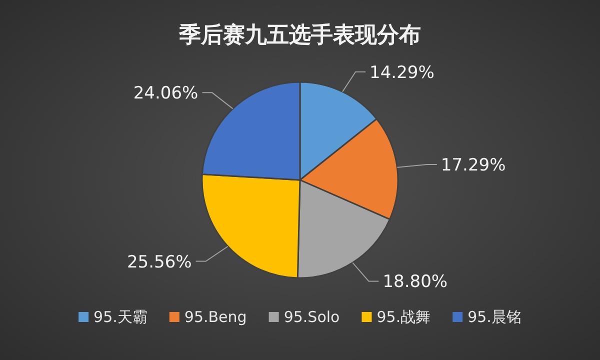 Image resolution: width=600 pixels, height=360 pixels. I want to click on legend-label: 95.Beng, so click(215, 317).